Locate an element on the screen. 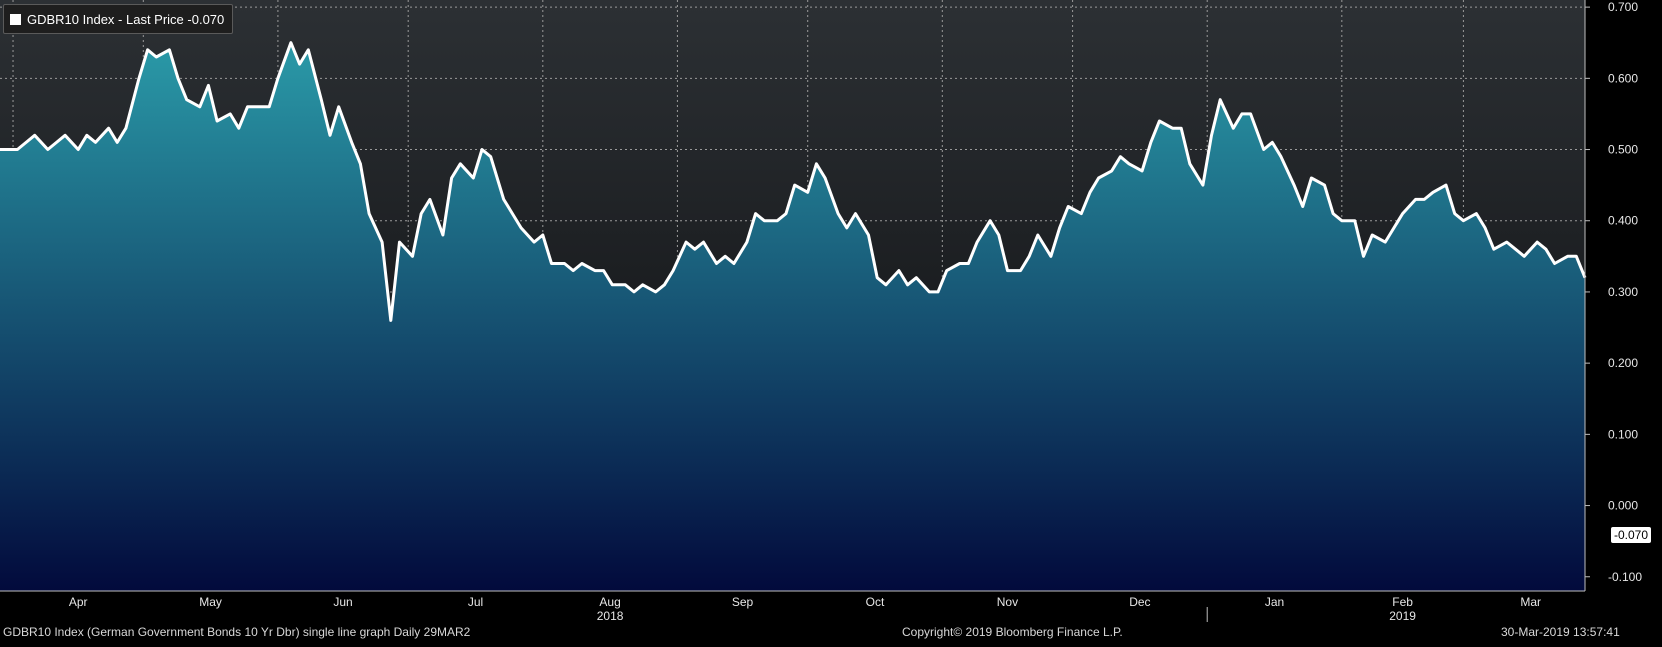 The height and width of the screenshot is (647, 1662). y-tick-label: 0.700 is located at coordinates (1623, 7).